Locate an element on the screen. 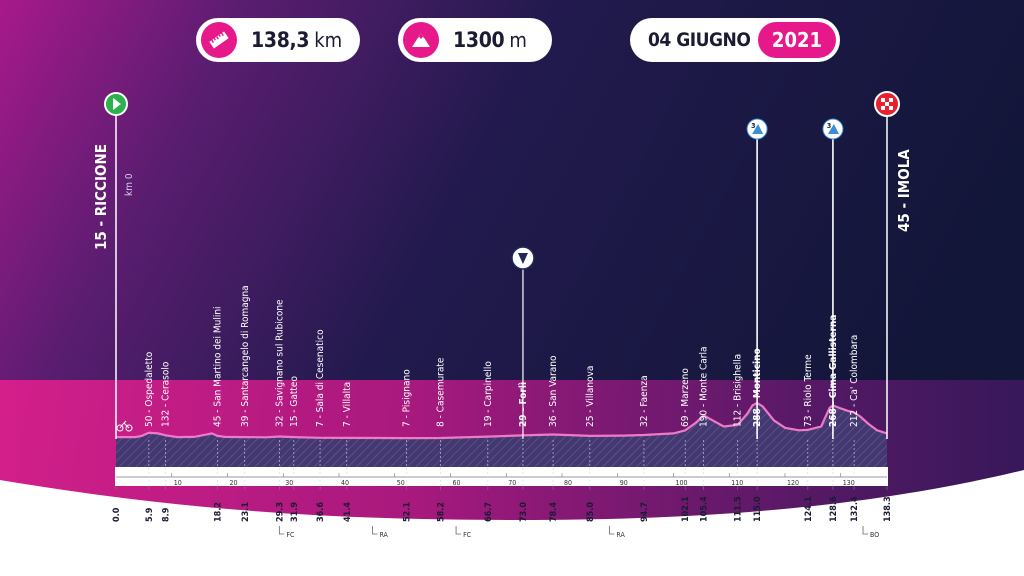 Image resolution: width=1024 pixels, height=576 pixels. km-label: 85.0 is located at coordinates (591, 512).